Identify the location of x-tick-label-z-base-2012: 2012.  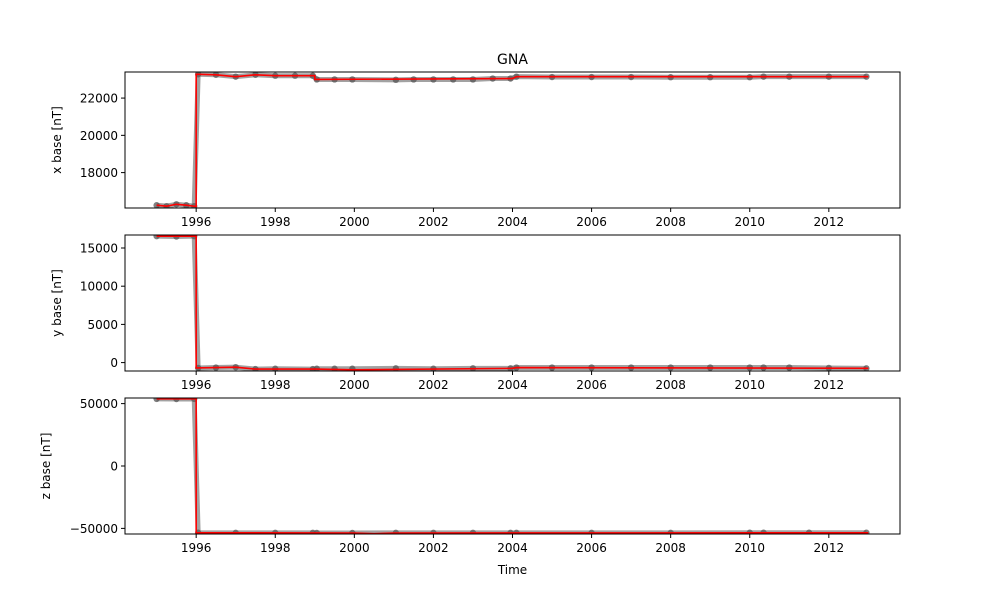
(829, 548).